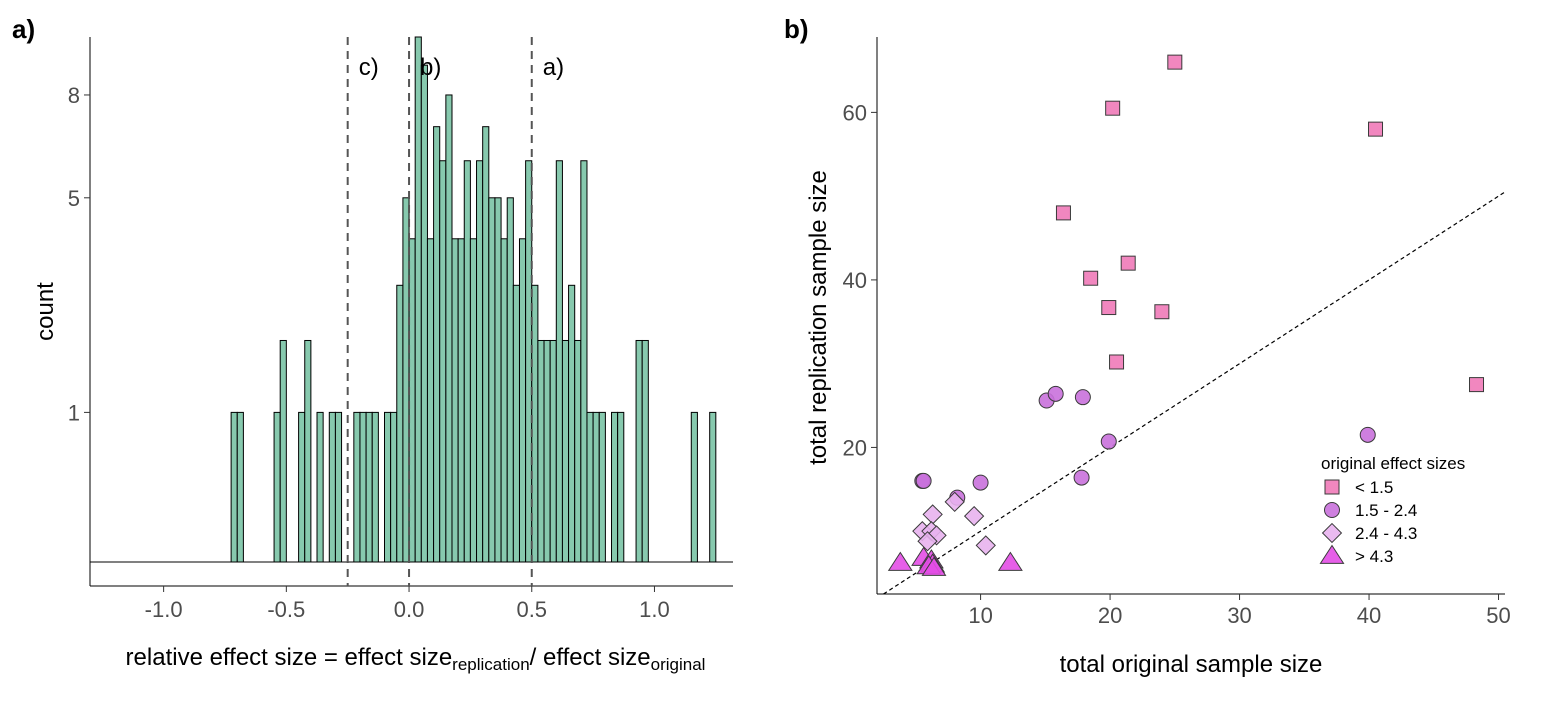 The image size is (1543, 706). Describe the element at coordinates (590, 657) in the screenshot. I see `x-axis-title-part: / effect size` at that location.